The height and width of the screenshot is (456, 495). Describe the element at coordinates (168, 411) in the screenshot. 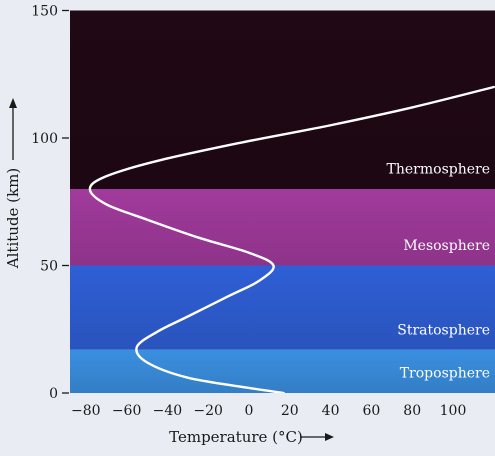

I see `x-tick-label: −40` at that location.